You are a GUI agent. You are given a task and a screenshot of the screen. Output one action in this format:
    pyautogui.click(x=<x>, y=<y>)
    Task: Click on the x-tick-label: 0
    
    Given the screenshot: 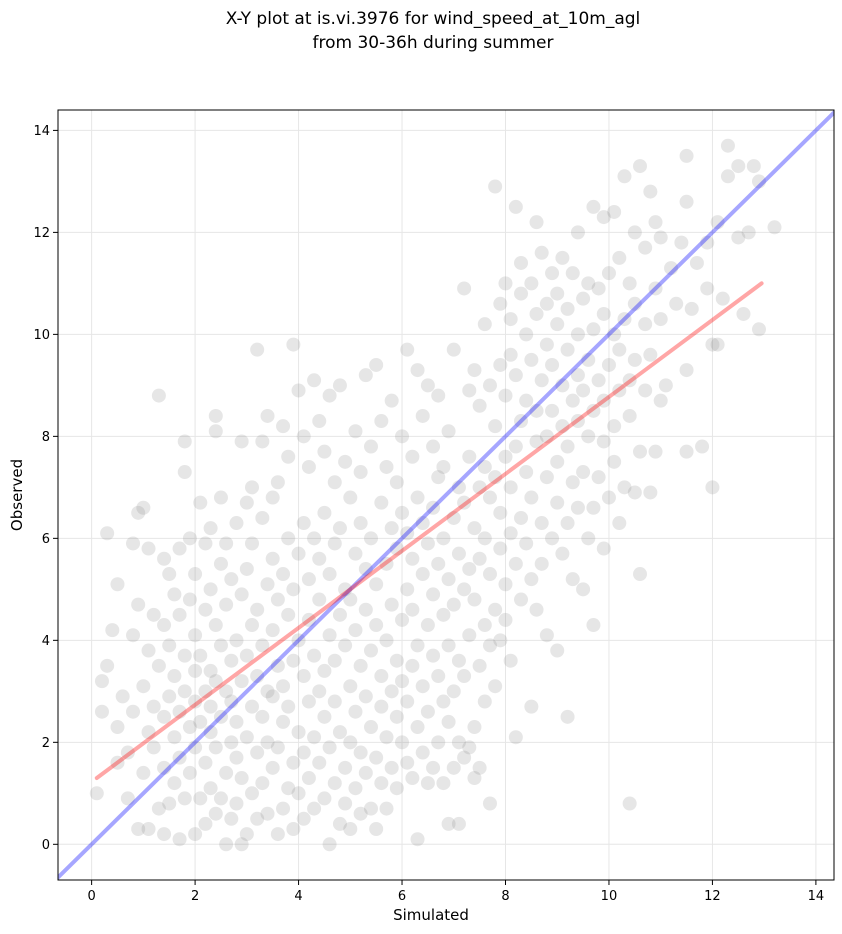 What is the action you would take?
    pyautogui.click(x=91, y=896)
    